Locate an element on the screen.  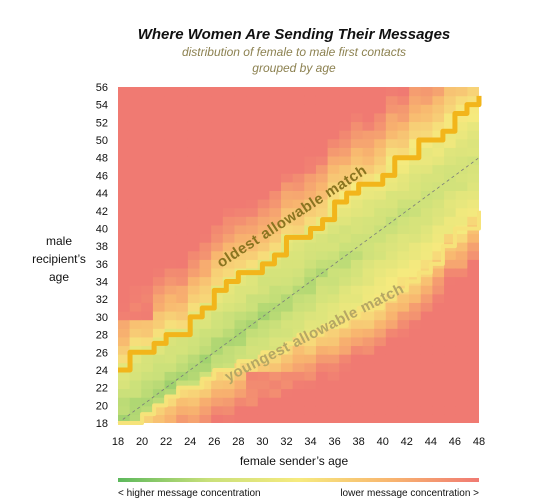
x-tick-label: 24 is located at coordinates (190, 442).